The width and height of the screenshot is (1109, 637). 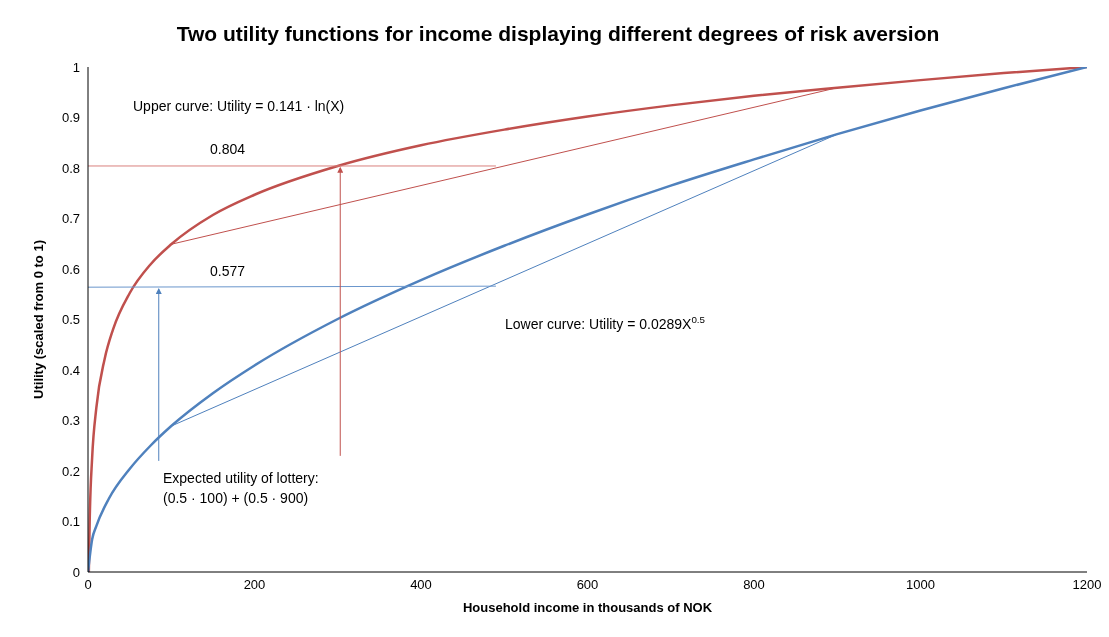 I want to click on annotation: Lower curve: Utility = 0.0289X$^{0.5}$, so click(x=605, y=323).